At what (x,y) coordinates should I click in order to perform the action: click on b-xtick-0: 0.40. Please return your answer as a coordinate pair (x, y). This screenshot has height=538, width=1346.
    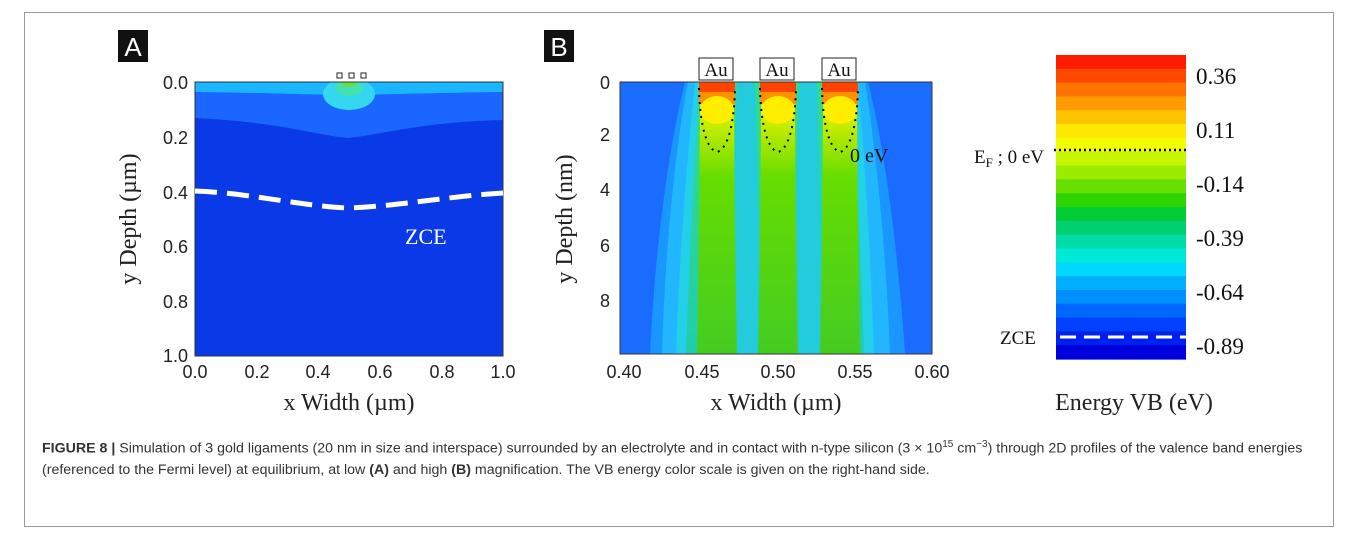
    Looking at the image, I should click on (623, 372).